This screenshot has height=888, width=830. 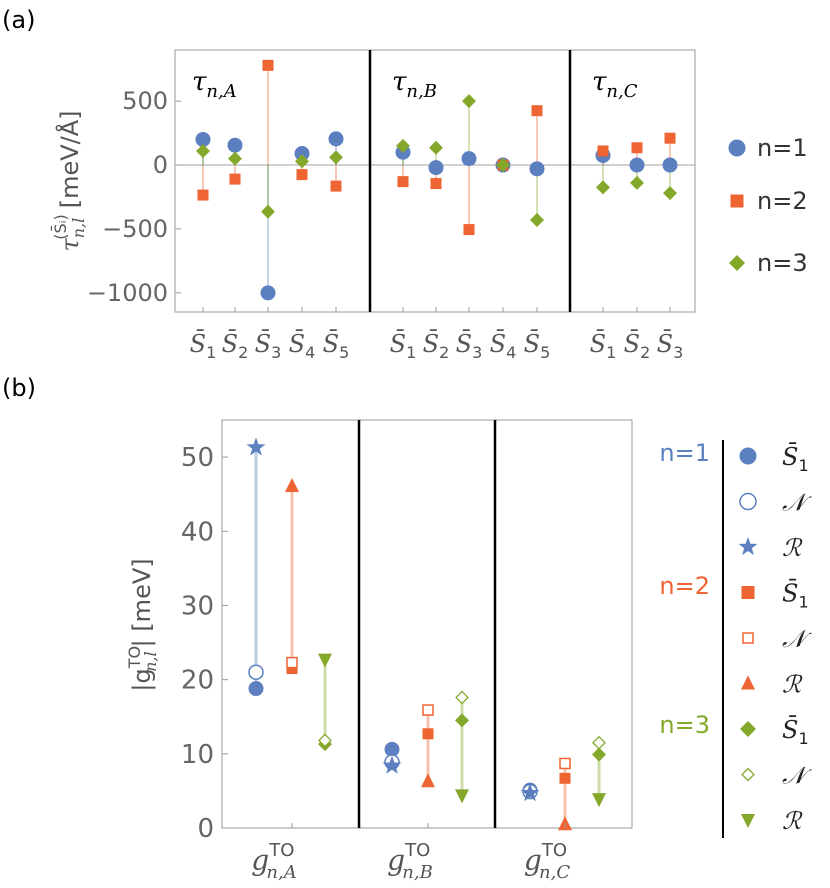 I want to click on legend-b-group-n=2: n=2, so click(x=684, y=586).